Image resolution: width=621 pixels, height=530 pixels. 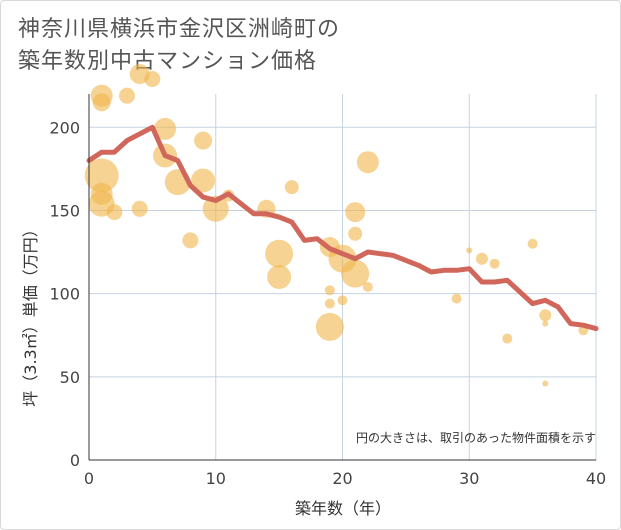 I want to click on title-line-2: 築年数別中古マンション価格, so click(x=168, y=61).